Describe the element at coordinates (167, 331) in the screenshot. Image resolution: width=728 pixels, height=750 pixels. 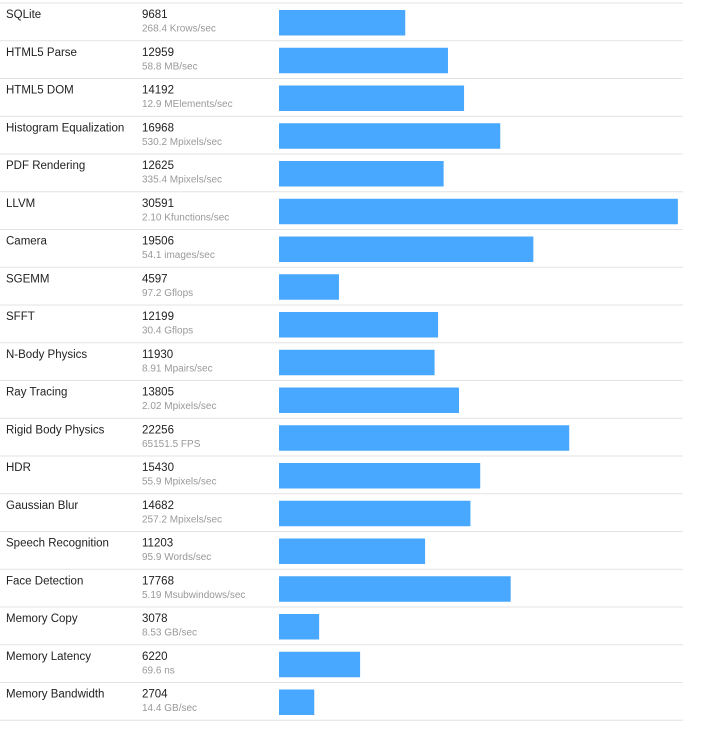
I see `rate: 30.4 Gflops` at that location.